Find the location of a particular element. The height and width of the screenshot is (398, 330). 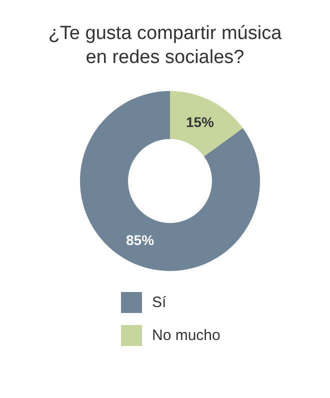

chart-title: ¿Te gusta compartir música en redes sociales? is located at coordinates (165, 46).